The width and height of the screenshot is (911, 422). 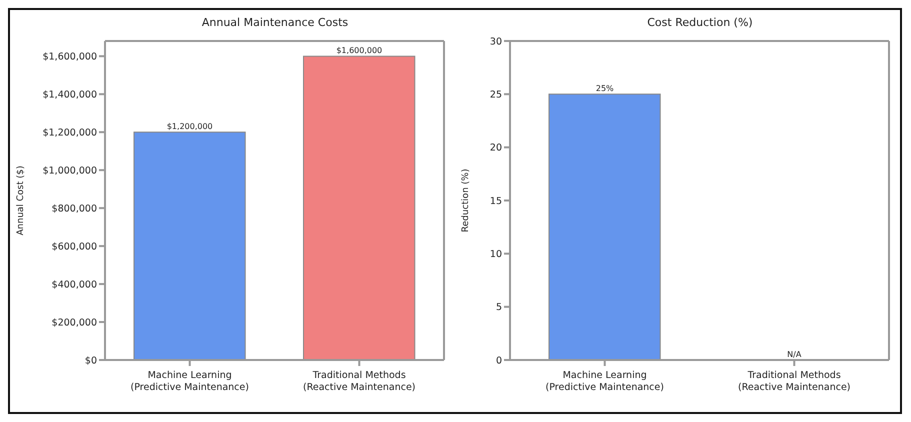 What do you see at coordinates (496, 148) in the screenshot?
I see `y-tick-label: 20` at bounding box center [496, 148].